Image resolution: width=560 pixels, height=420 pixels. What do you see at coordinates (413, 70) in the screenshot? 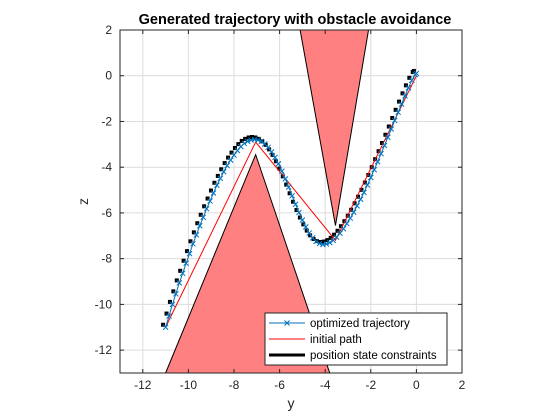
I see `constraint-point` at bounding box center [413, 70].